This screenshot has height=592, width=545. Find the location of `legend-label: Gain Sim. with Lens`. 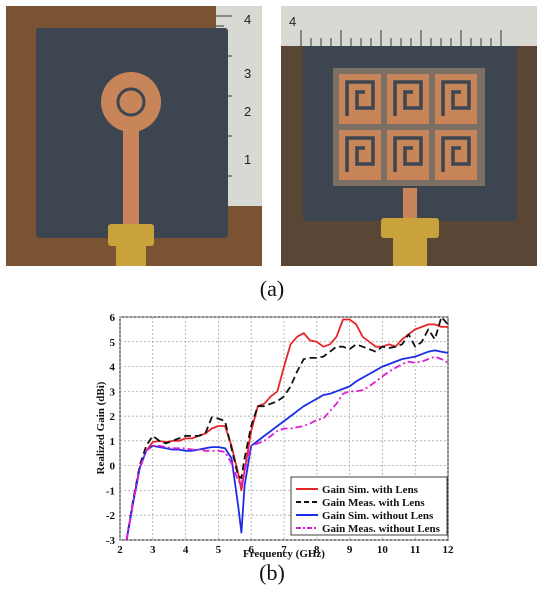

legend-label: Gain Sim. with Lens is located at coordinates (370, 490).